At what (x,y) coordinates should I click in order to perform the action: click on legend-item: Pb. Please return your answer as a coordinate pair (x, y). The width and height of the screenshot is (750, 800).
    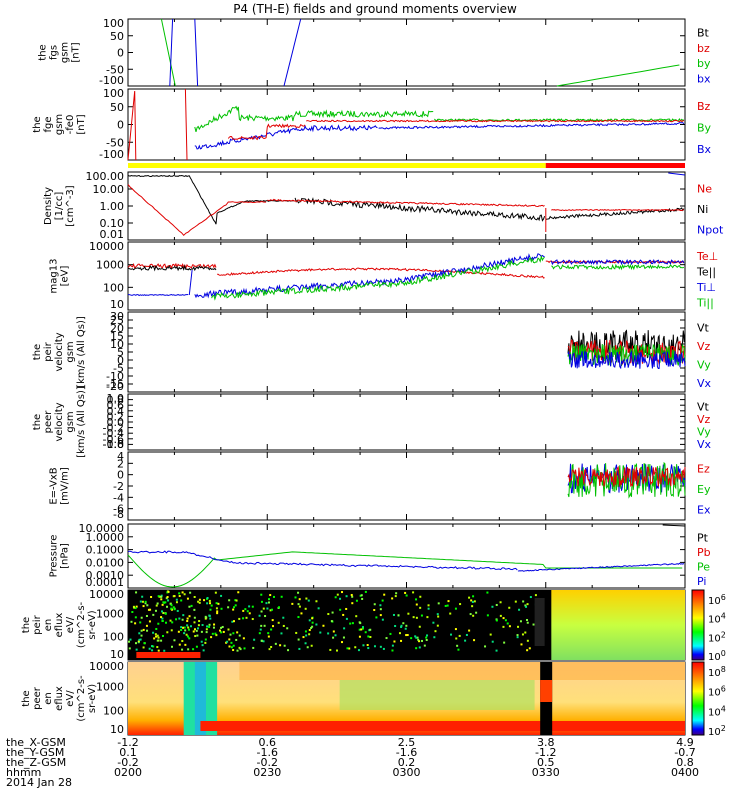
    Looking at the image, I should click on (704, 552).